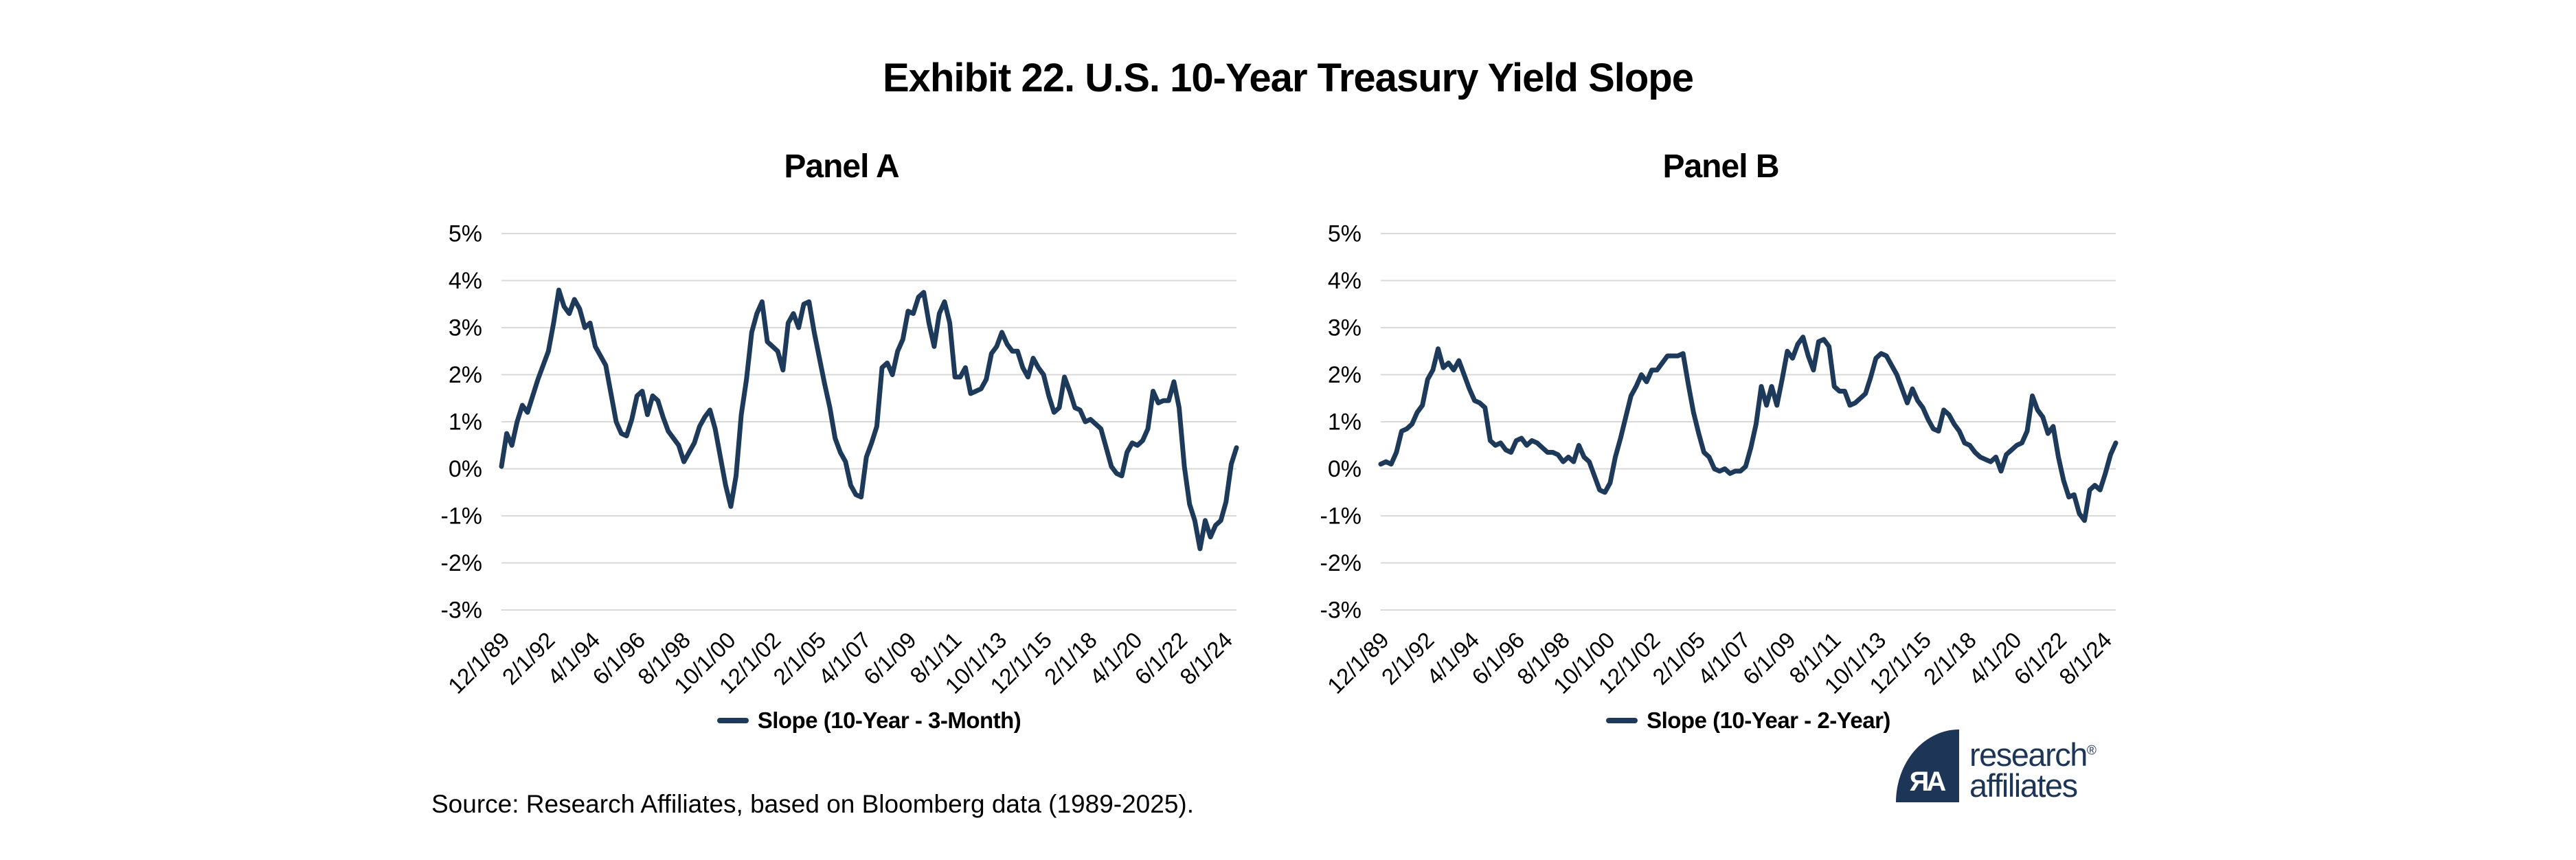 This screenshot has width=2576, height=860. Describe the element at coordinates (1720, 166) in the screenshot. I see `panel-b-title: Panel B` at that location.